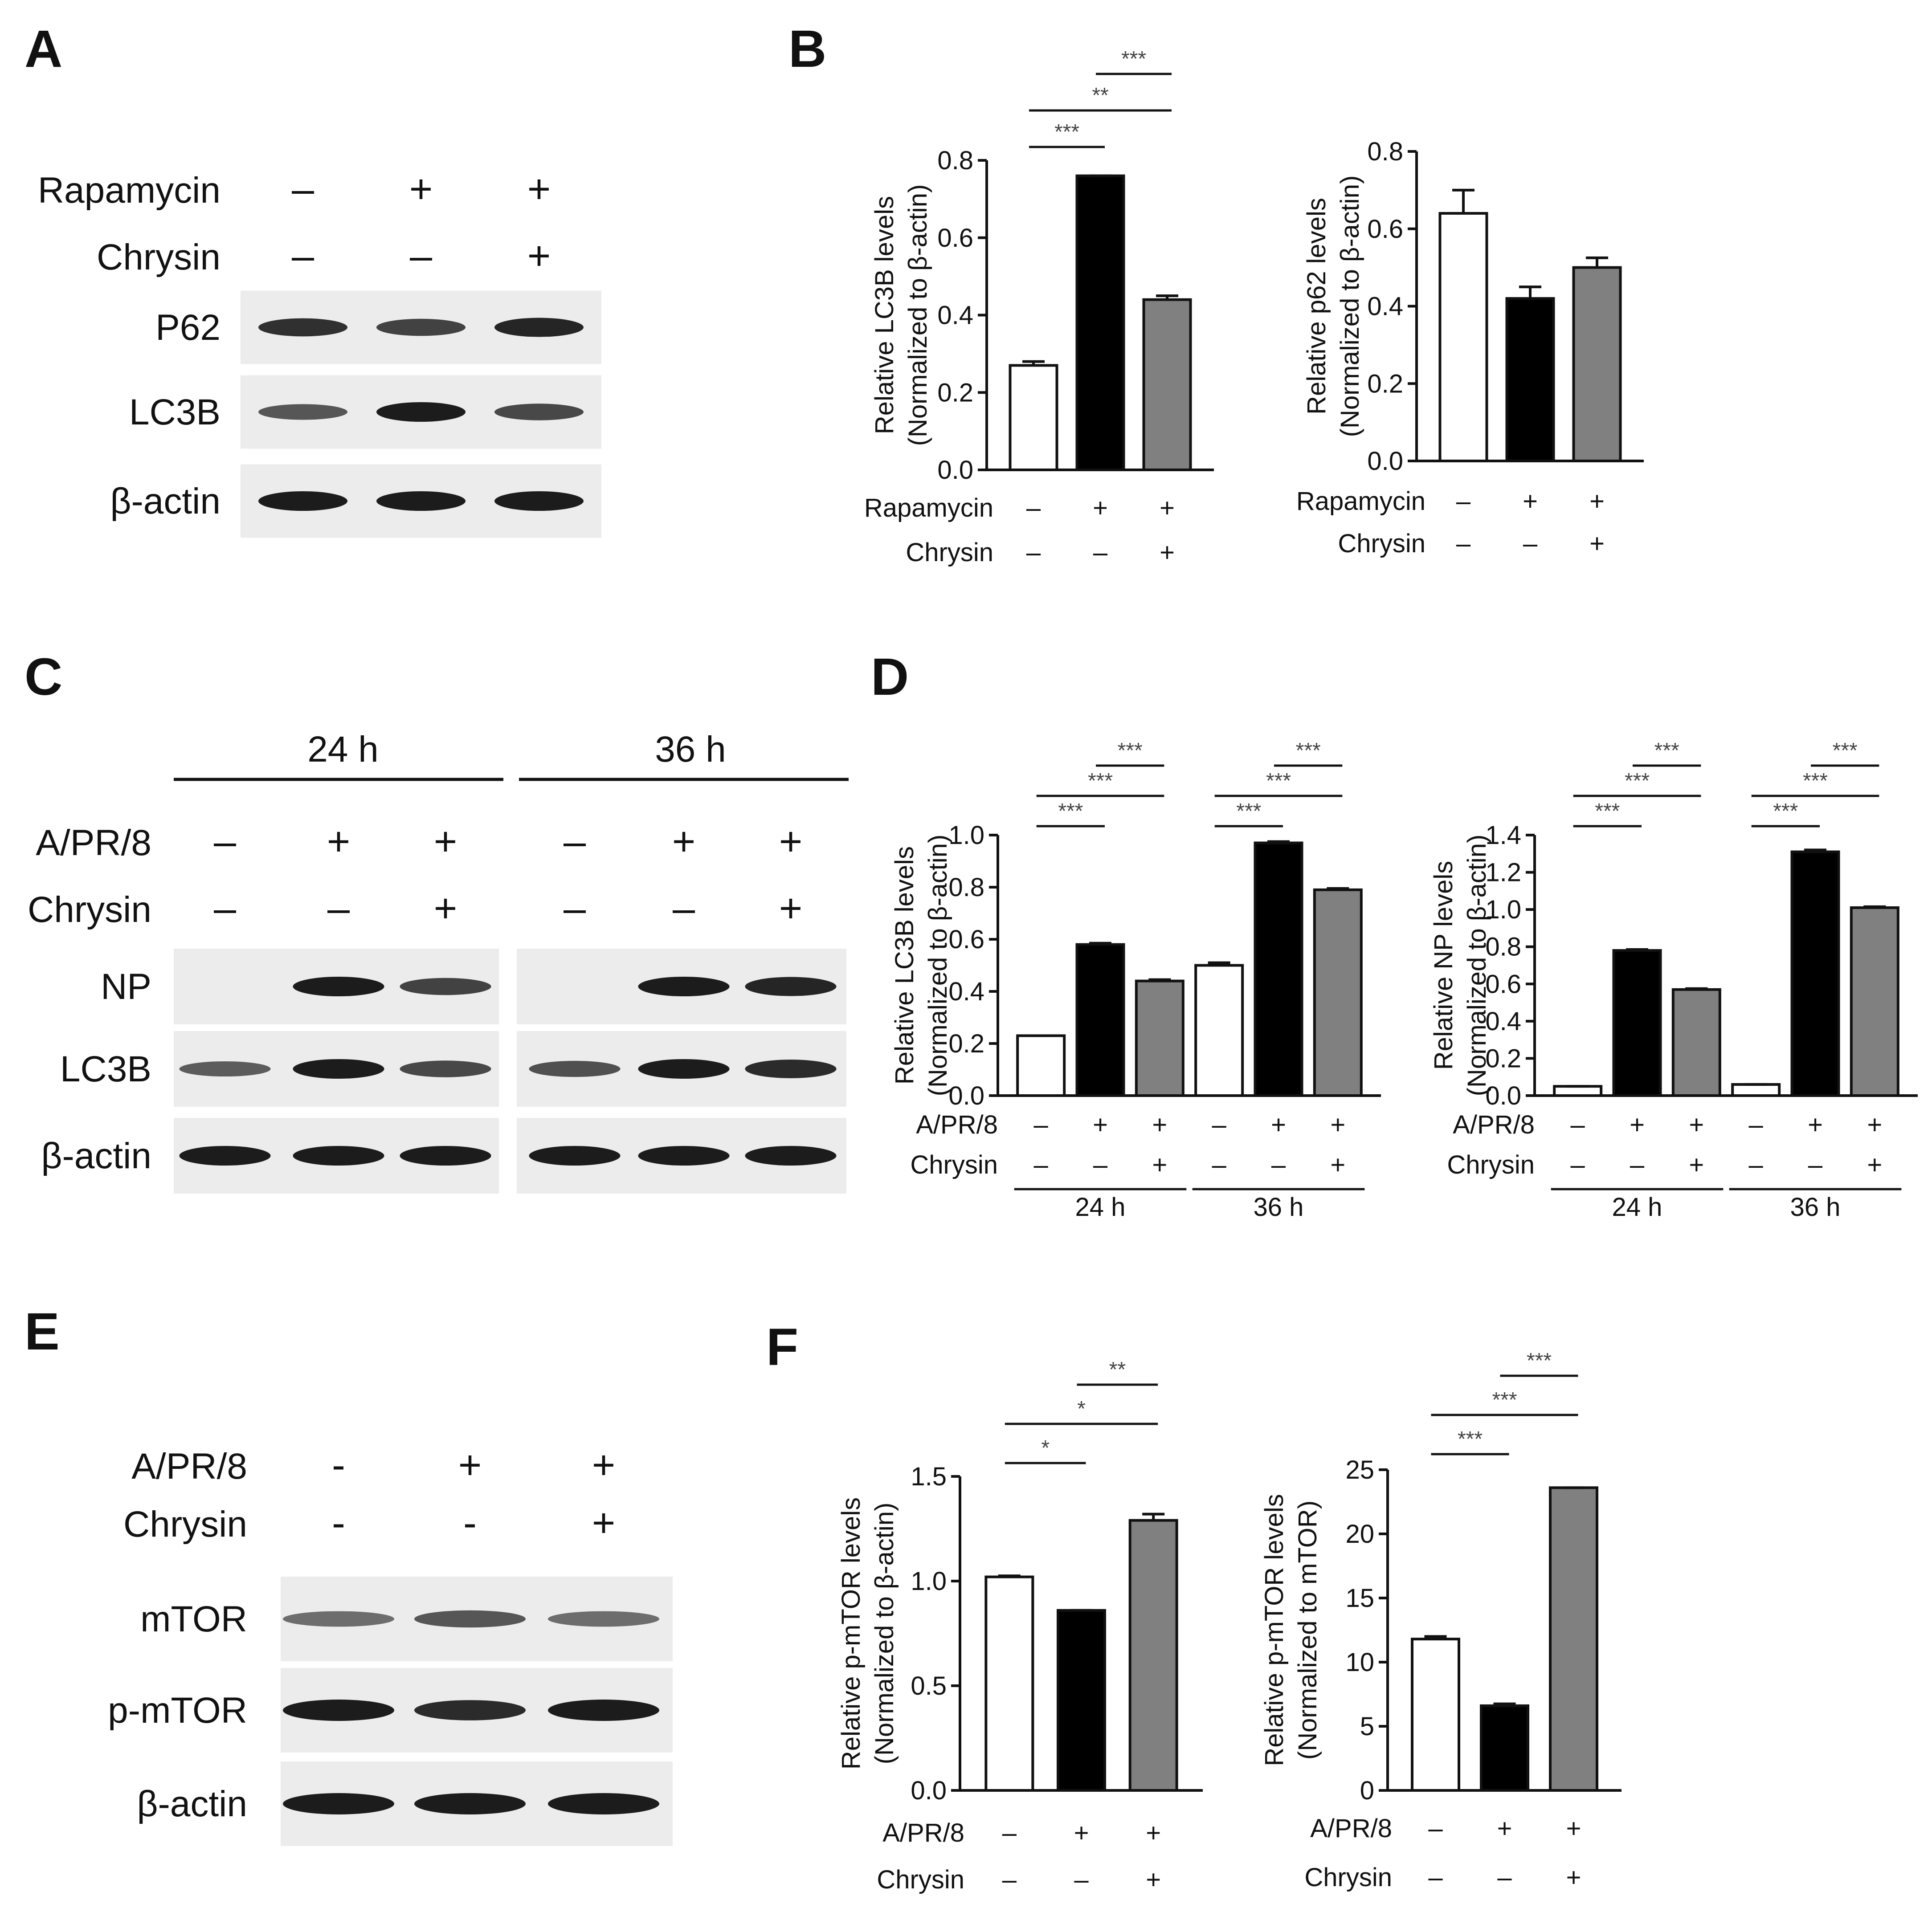  Describe the element at coordinates (1503, 872) in the screenshot. I see `y-tick-label: 1.2` at that location.